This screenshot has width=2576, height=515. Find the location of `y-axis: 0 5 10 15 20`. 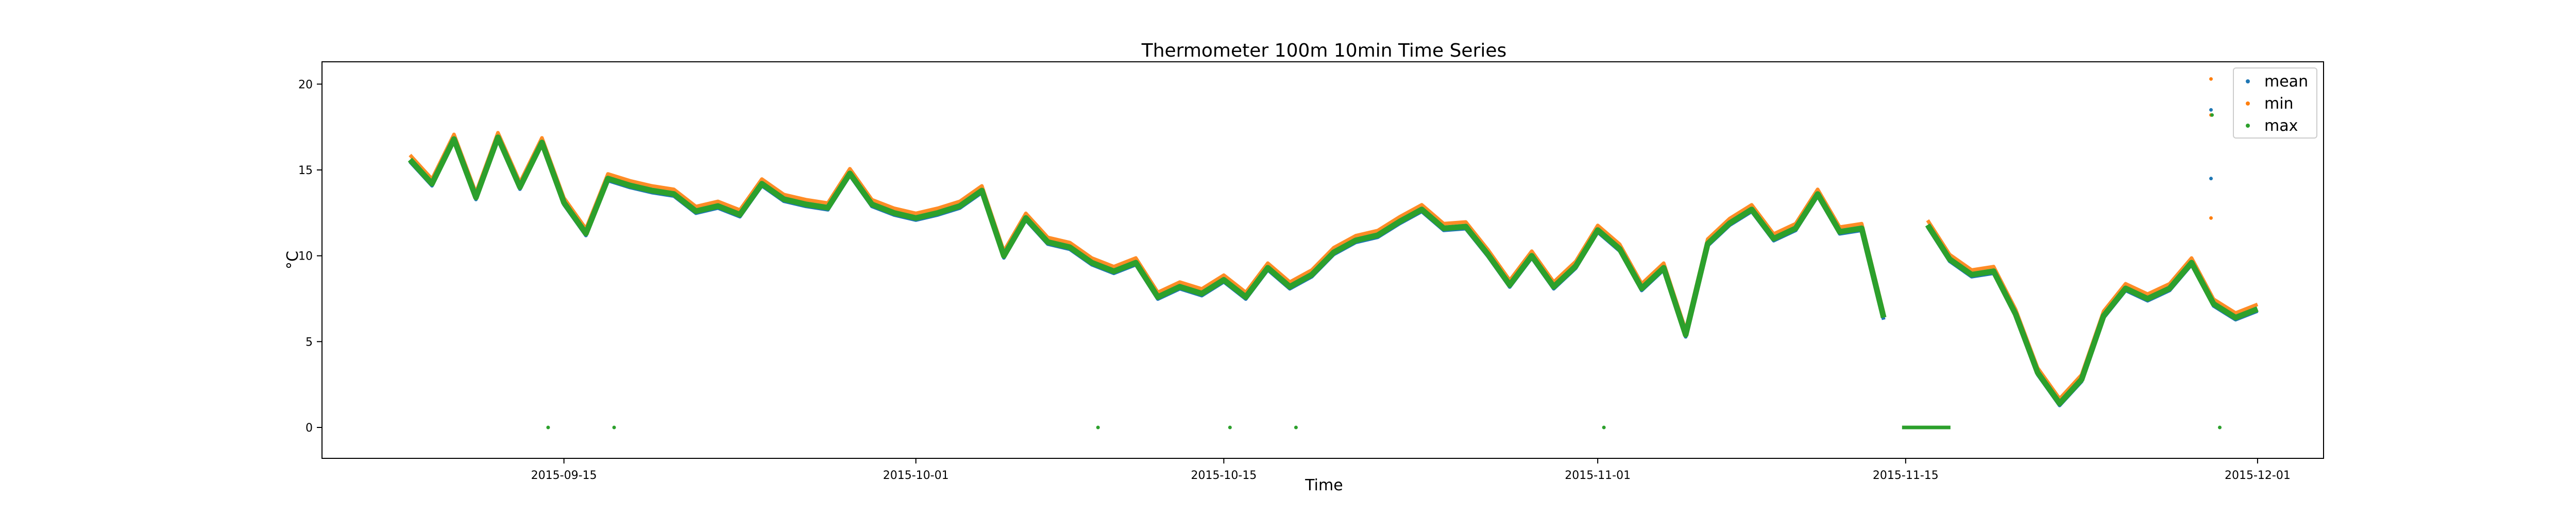

y-axis: 0 5 10 15 20 is located at coordinates (310, 256).